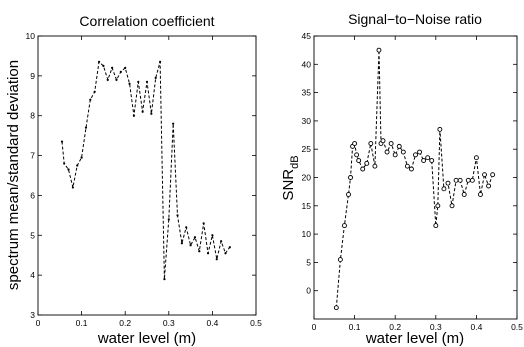  Describe the element at coordinates (82, 323) in the screenshot. I see `x-tick-label: 0.1` at that location.